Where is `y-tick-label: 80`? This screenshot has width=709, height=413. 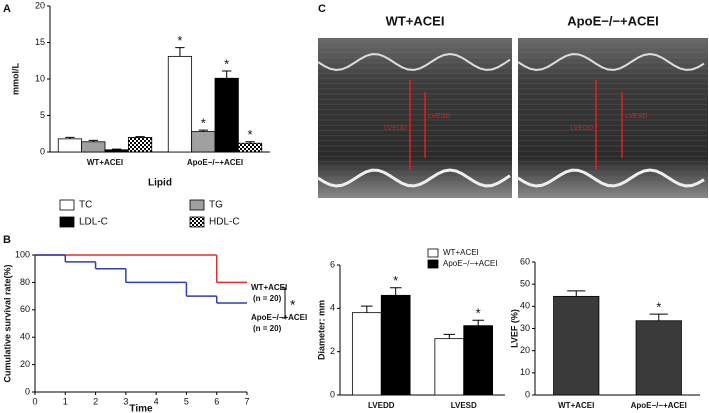
y-tick-label: 80 is located at coordinates (25, 282).